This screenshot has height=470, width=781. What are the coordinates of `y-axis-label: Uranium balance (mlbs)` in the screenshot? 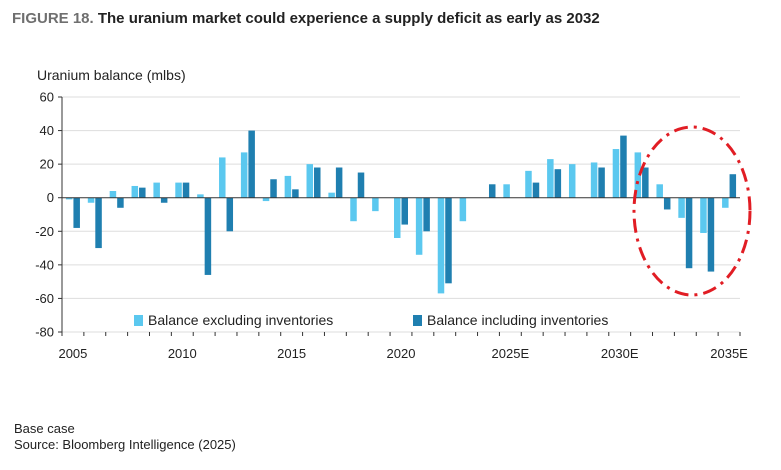 It's located at (111, 75).